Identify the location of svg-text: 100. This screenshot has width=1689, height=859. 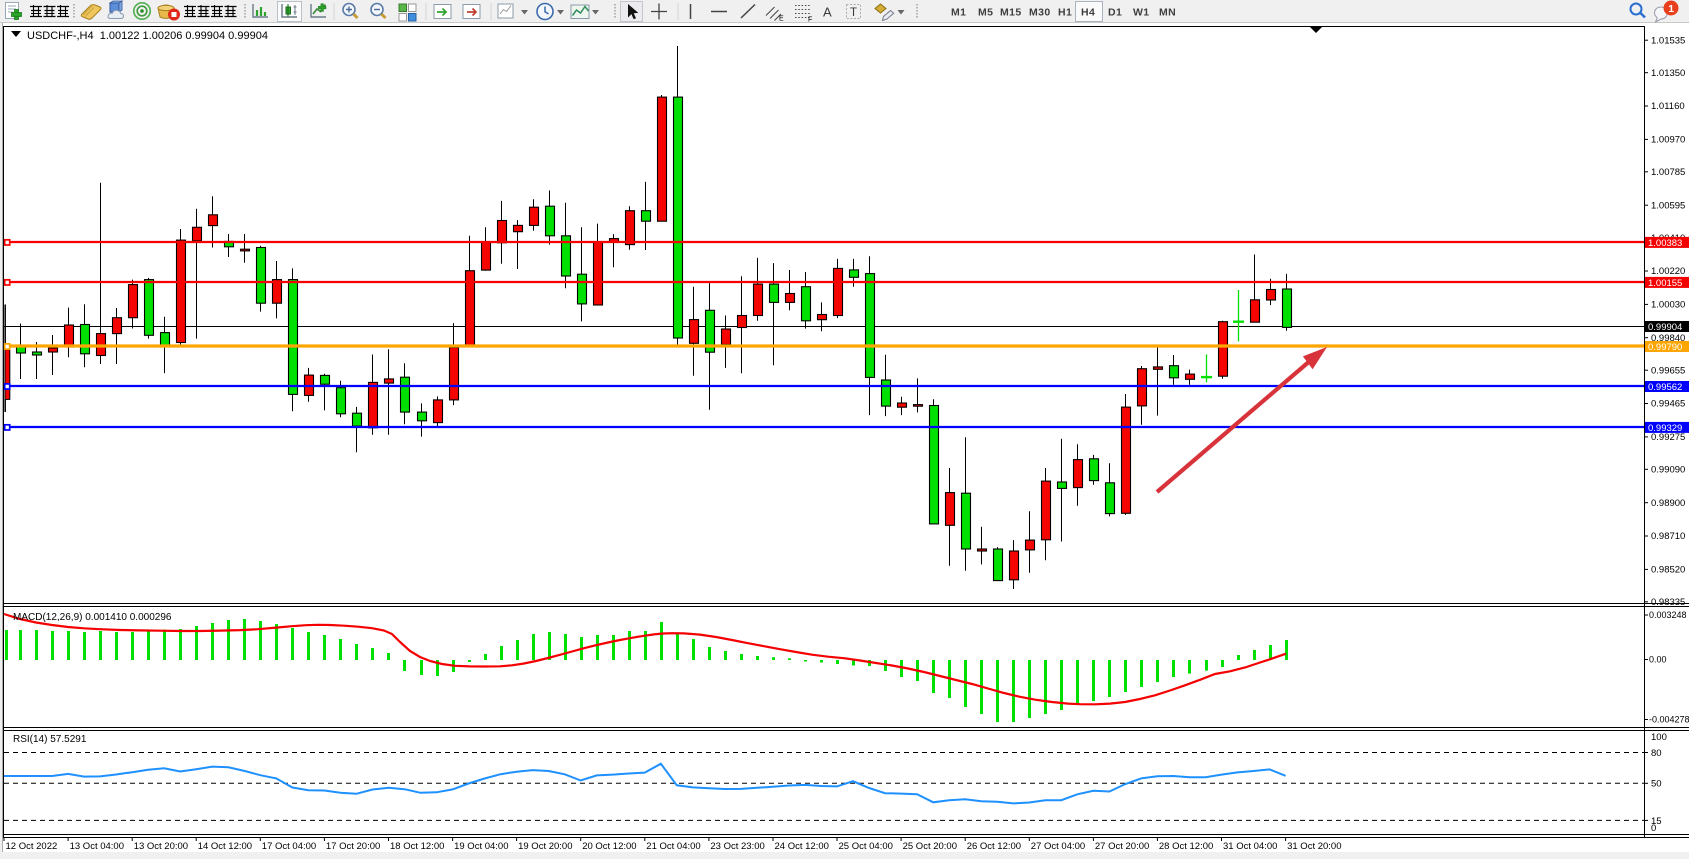
(1659, 737).